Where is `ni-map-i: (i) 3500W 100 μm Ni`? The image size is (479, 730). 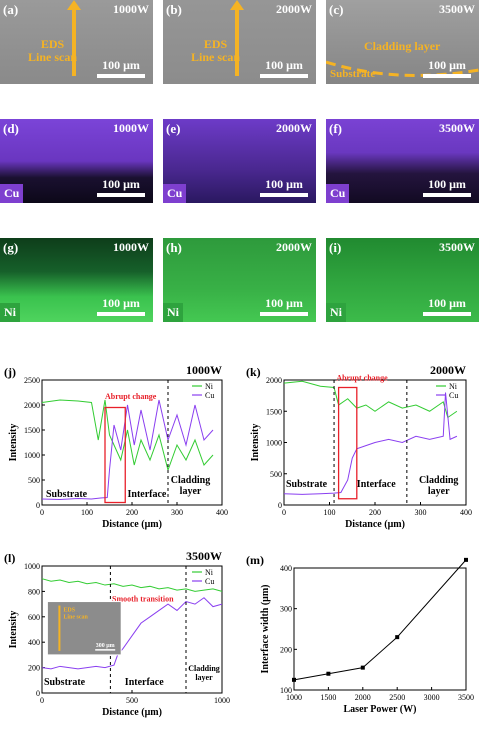
ni-map-i: (i) 3500W 100 μm Ni is located at coordinates (402, 280).